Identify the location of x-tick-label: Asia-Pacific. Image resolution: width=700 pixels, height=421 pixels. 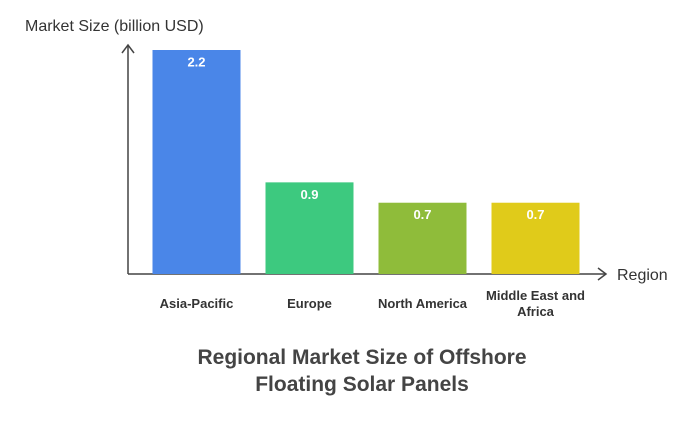
(196, 303).